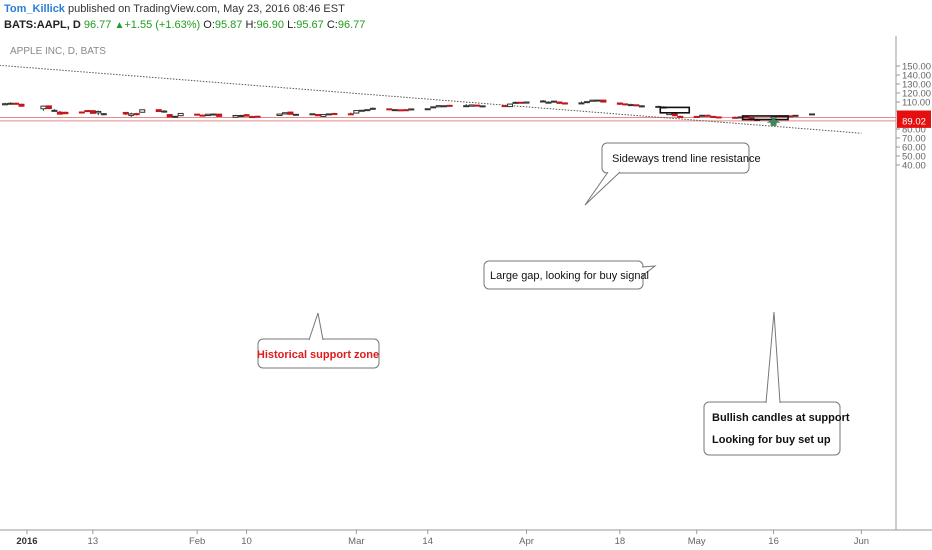  What do you see at coordinates (197, 541) in the screenshot?
I see `x-tick-label: Feb` at bounding box center [197, 541].